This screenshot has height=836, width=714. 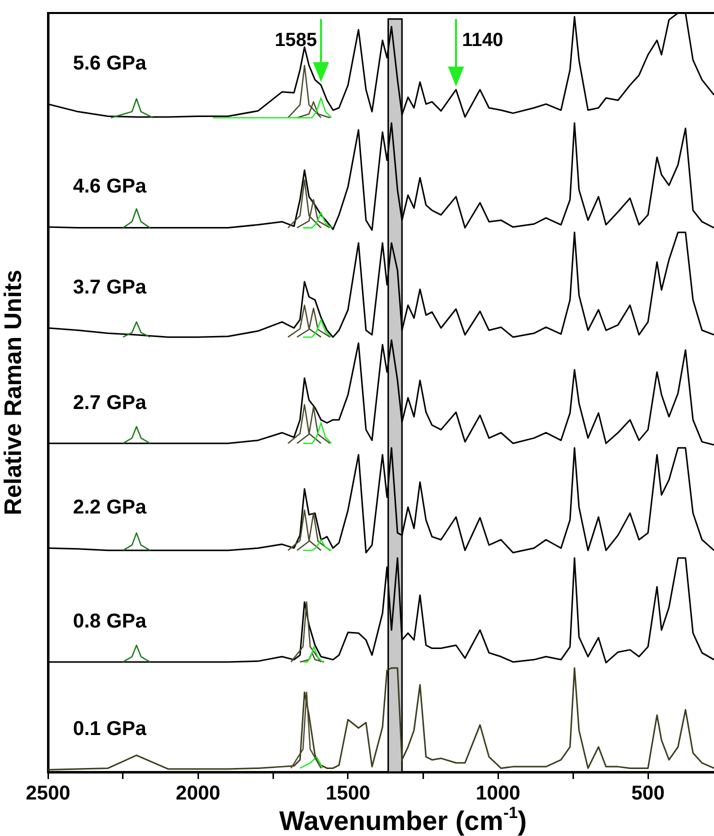 I want to click on series-label: 3.7 GPa, so click(x=110, y=287).